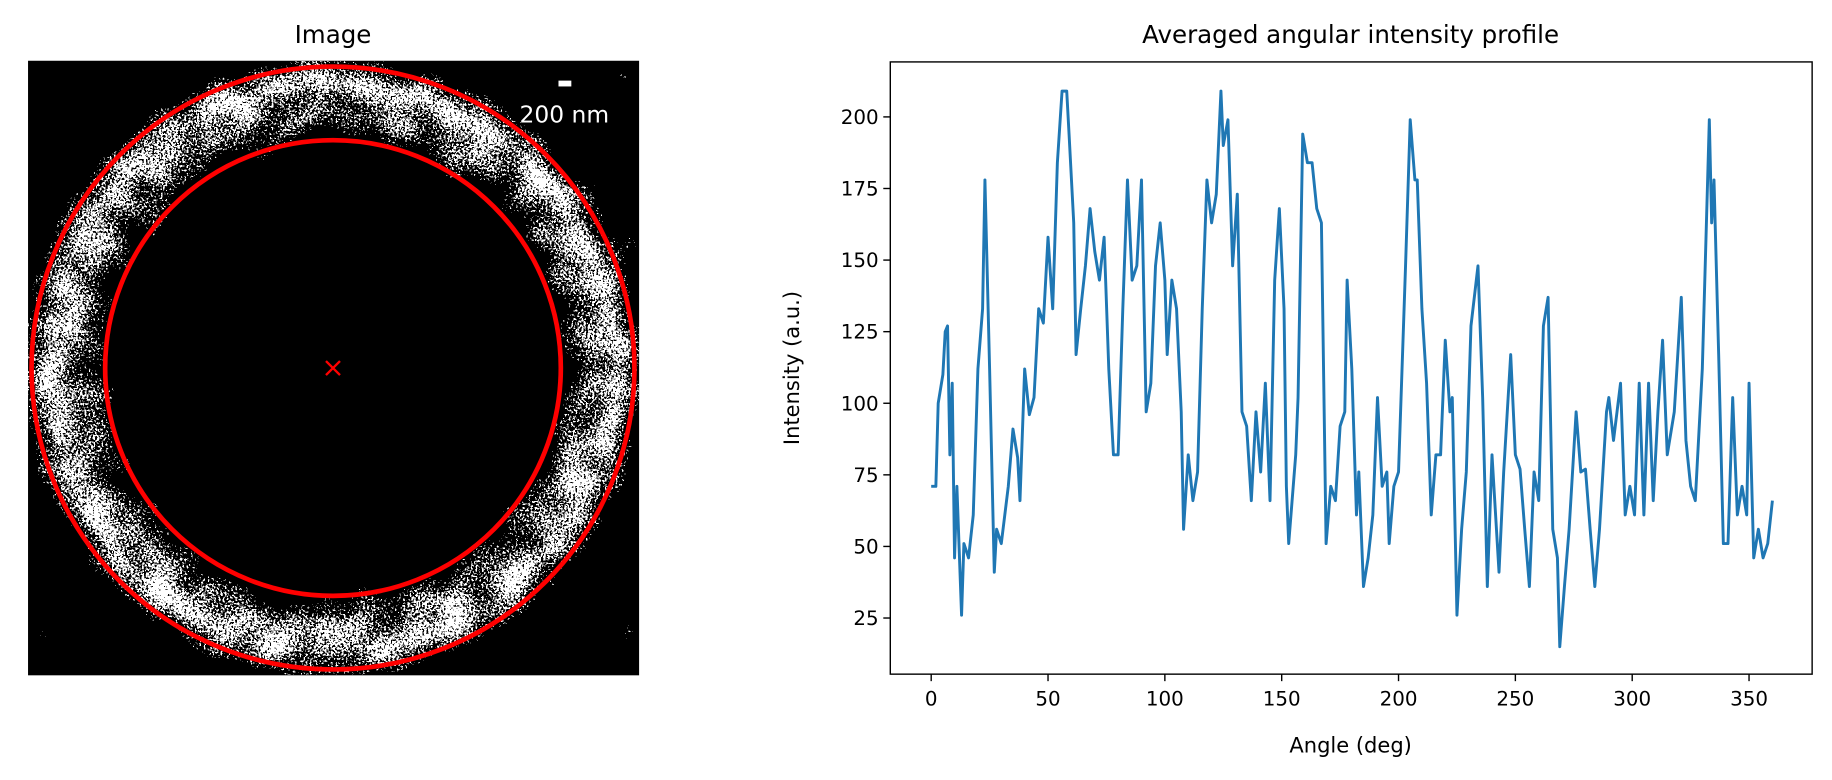 The height and width of the screenshot is (780, 1832). What do you see at coordinates (1515, 699) in the screenshot?
I see `x-tick-label: 250` at bounding box center [1515, 699].